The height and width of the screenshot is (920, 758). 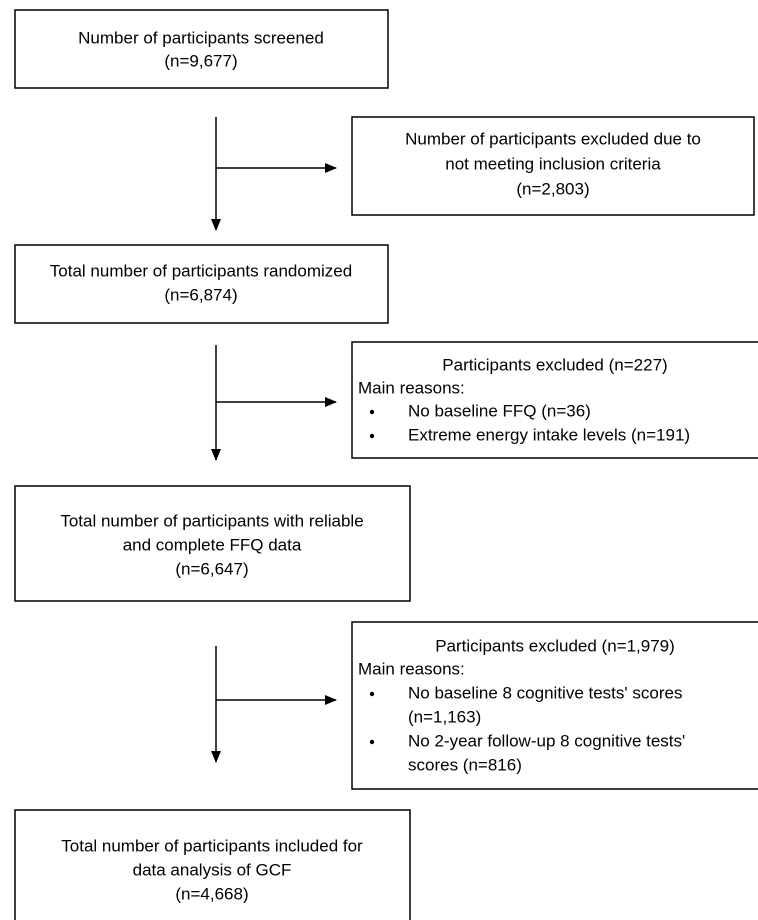 What do you see at coordinates (546, 740) in the screenshot?
I see `bullet-text: No 2-year follow-up 8 cognitive tests'` at bounding box center [546, 740].